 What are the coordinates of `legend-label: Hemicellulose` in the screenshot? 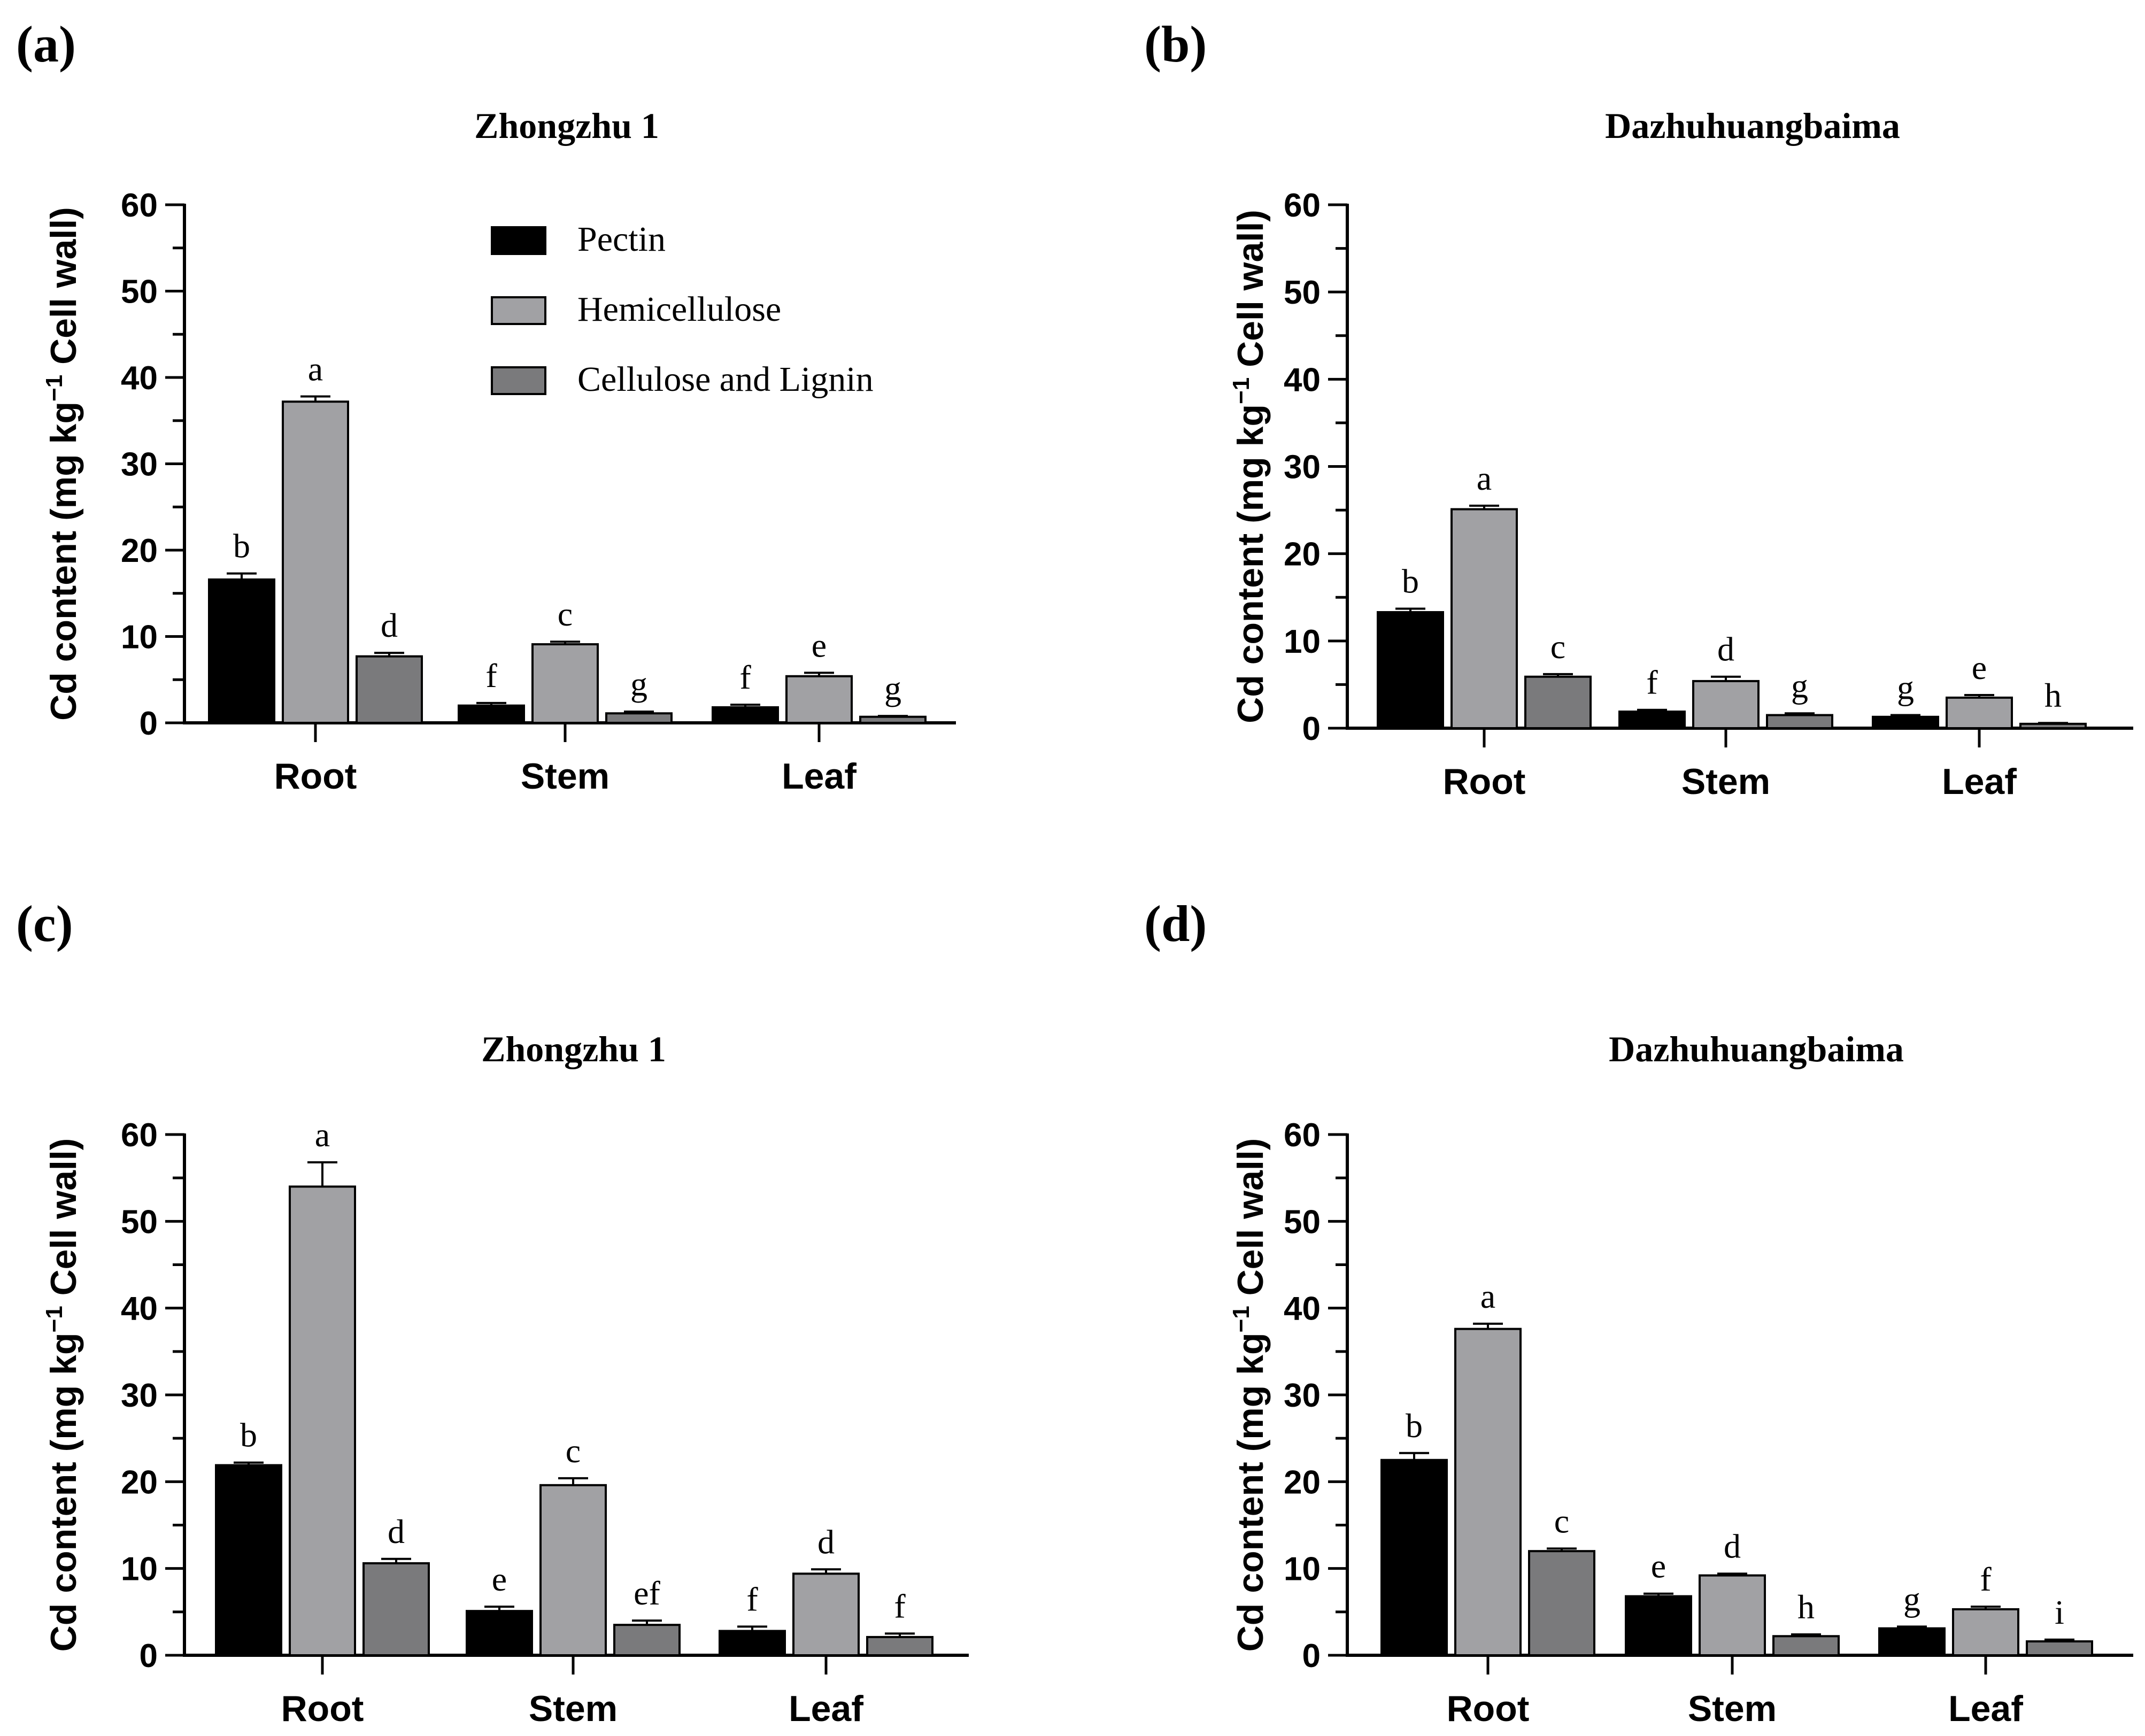 It's located at (679, 309).